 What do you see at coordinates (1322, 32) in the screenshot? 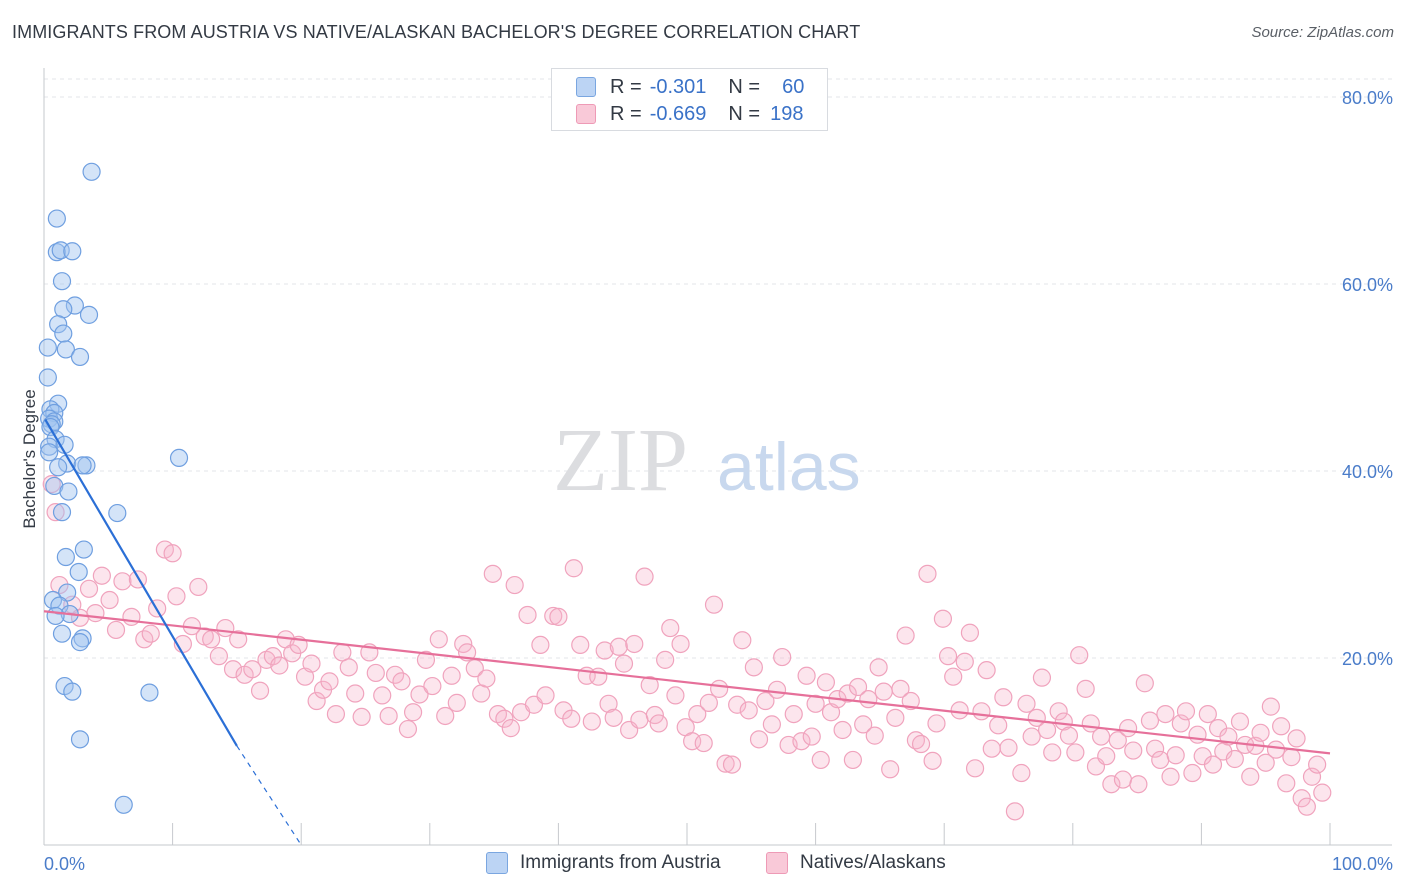
I see `source-label: Source: ZipAtlas.com` at bounding box center [1322, 32].